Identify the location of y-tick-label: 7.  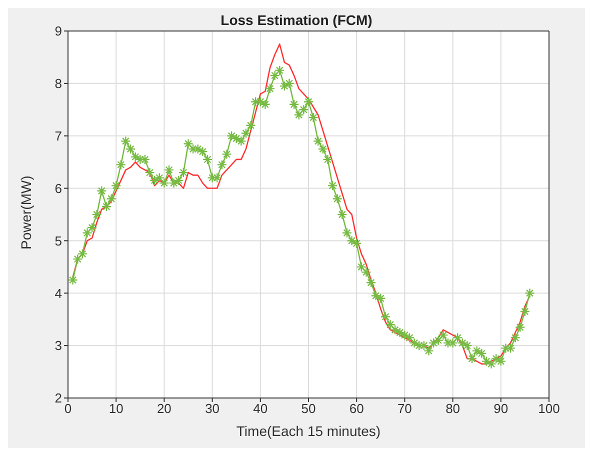
(58, 136).